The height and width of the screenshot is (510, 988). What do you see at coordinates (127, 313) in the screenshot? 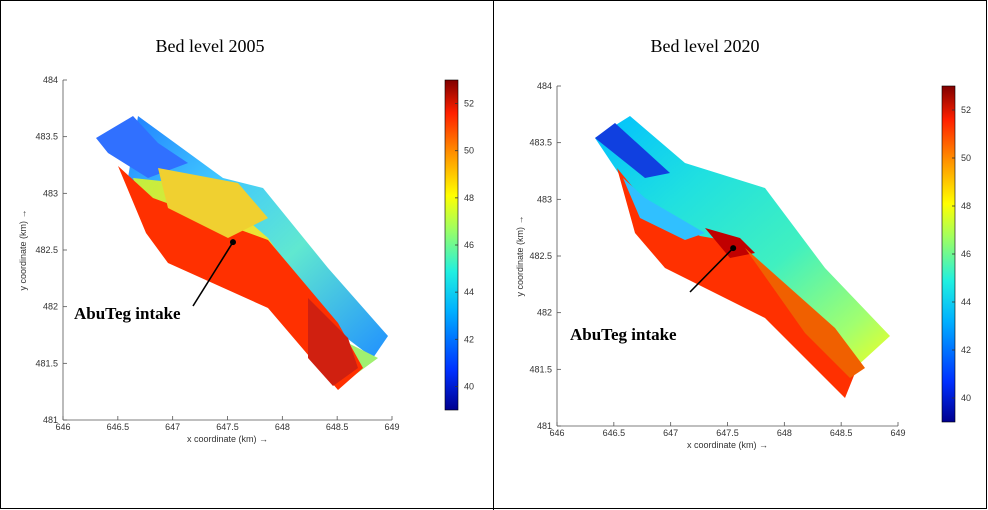
I see `annotation-label-2005: AbuTeg intake` at bounding box center [127, 313].